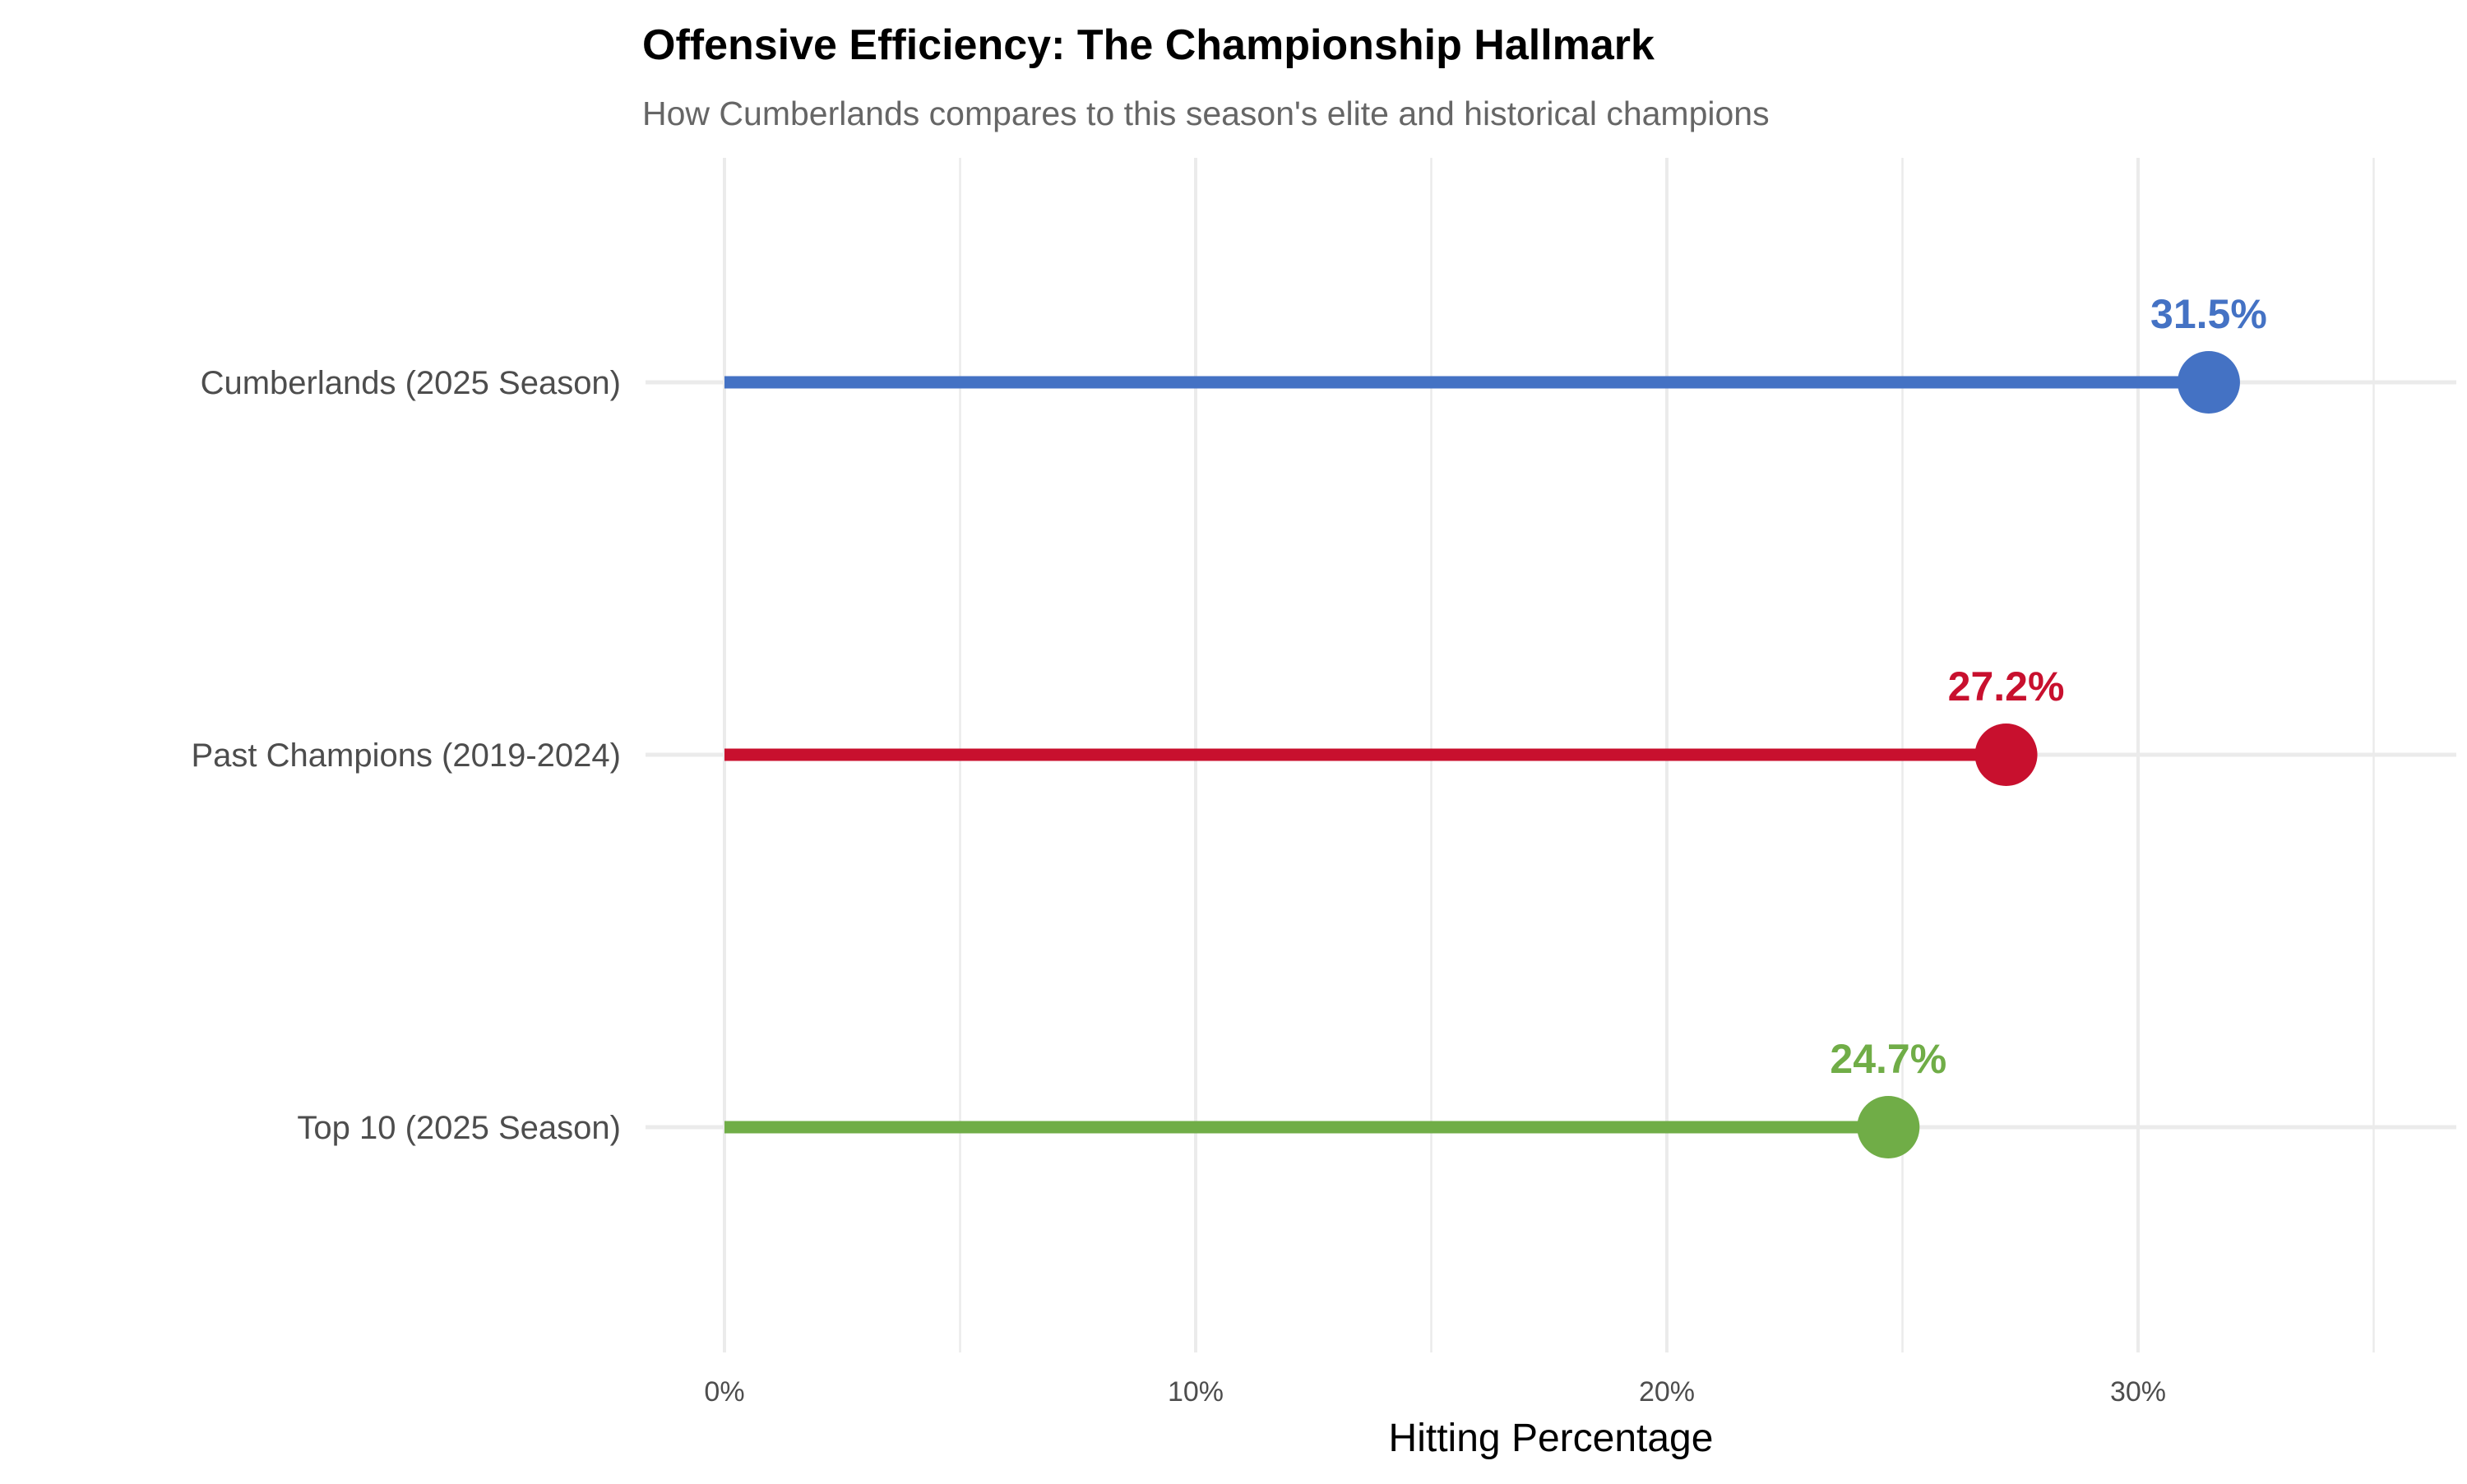  I want to click on x-axis-label: Hitting Percentage, so click(1552, 1438).